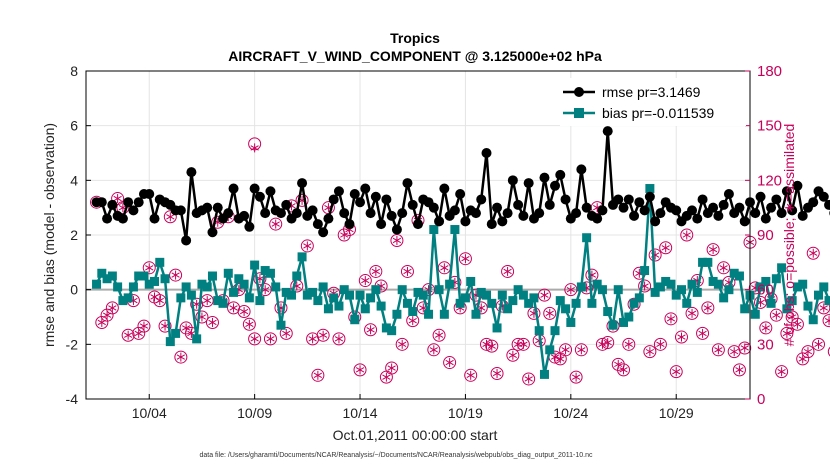 The height and width of the screenshot is (470, 830). Describe the element at coordinates (74, 126) in the screenshot. I see `y-tick-label: 6` at that location.